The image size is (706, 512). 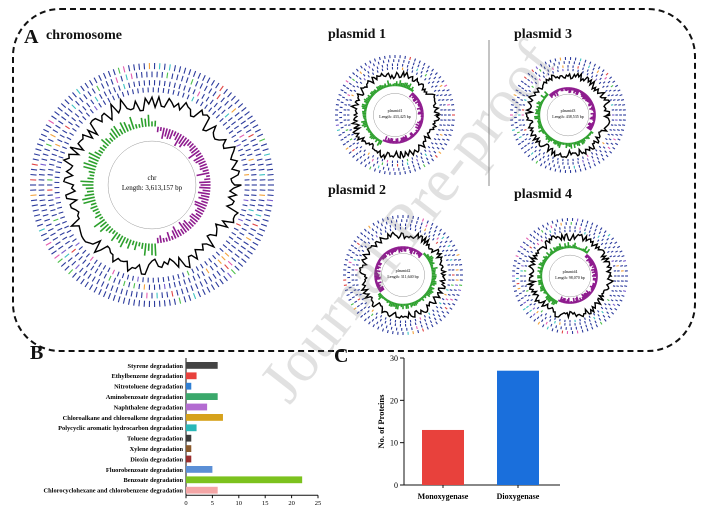 I want to click on category-label: Toluene degradation, so click(x=155, y=439).